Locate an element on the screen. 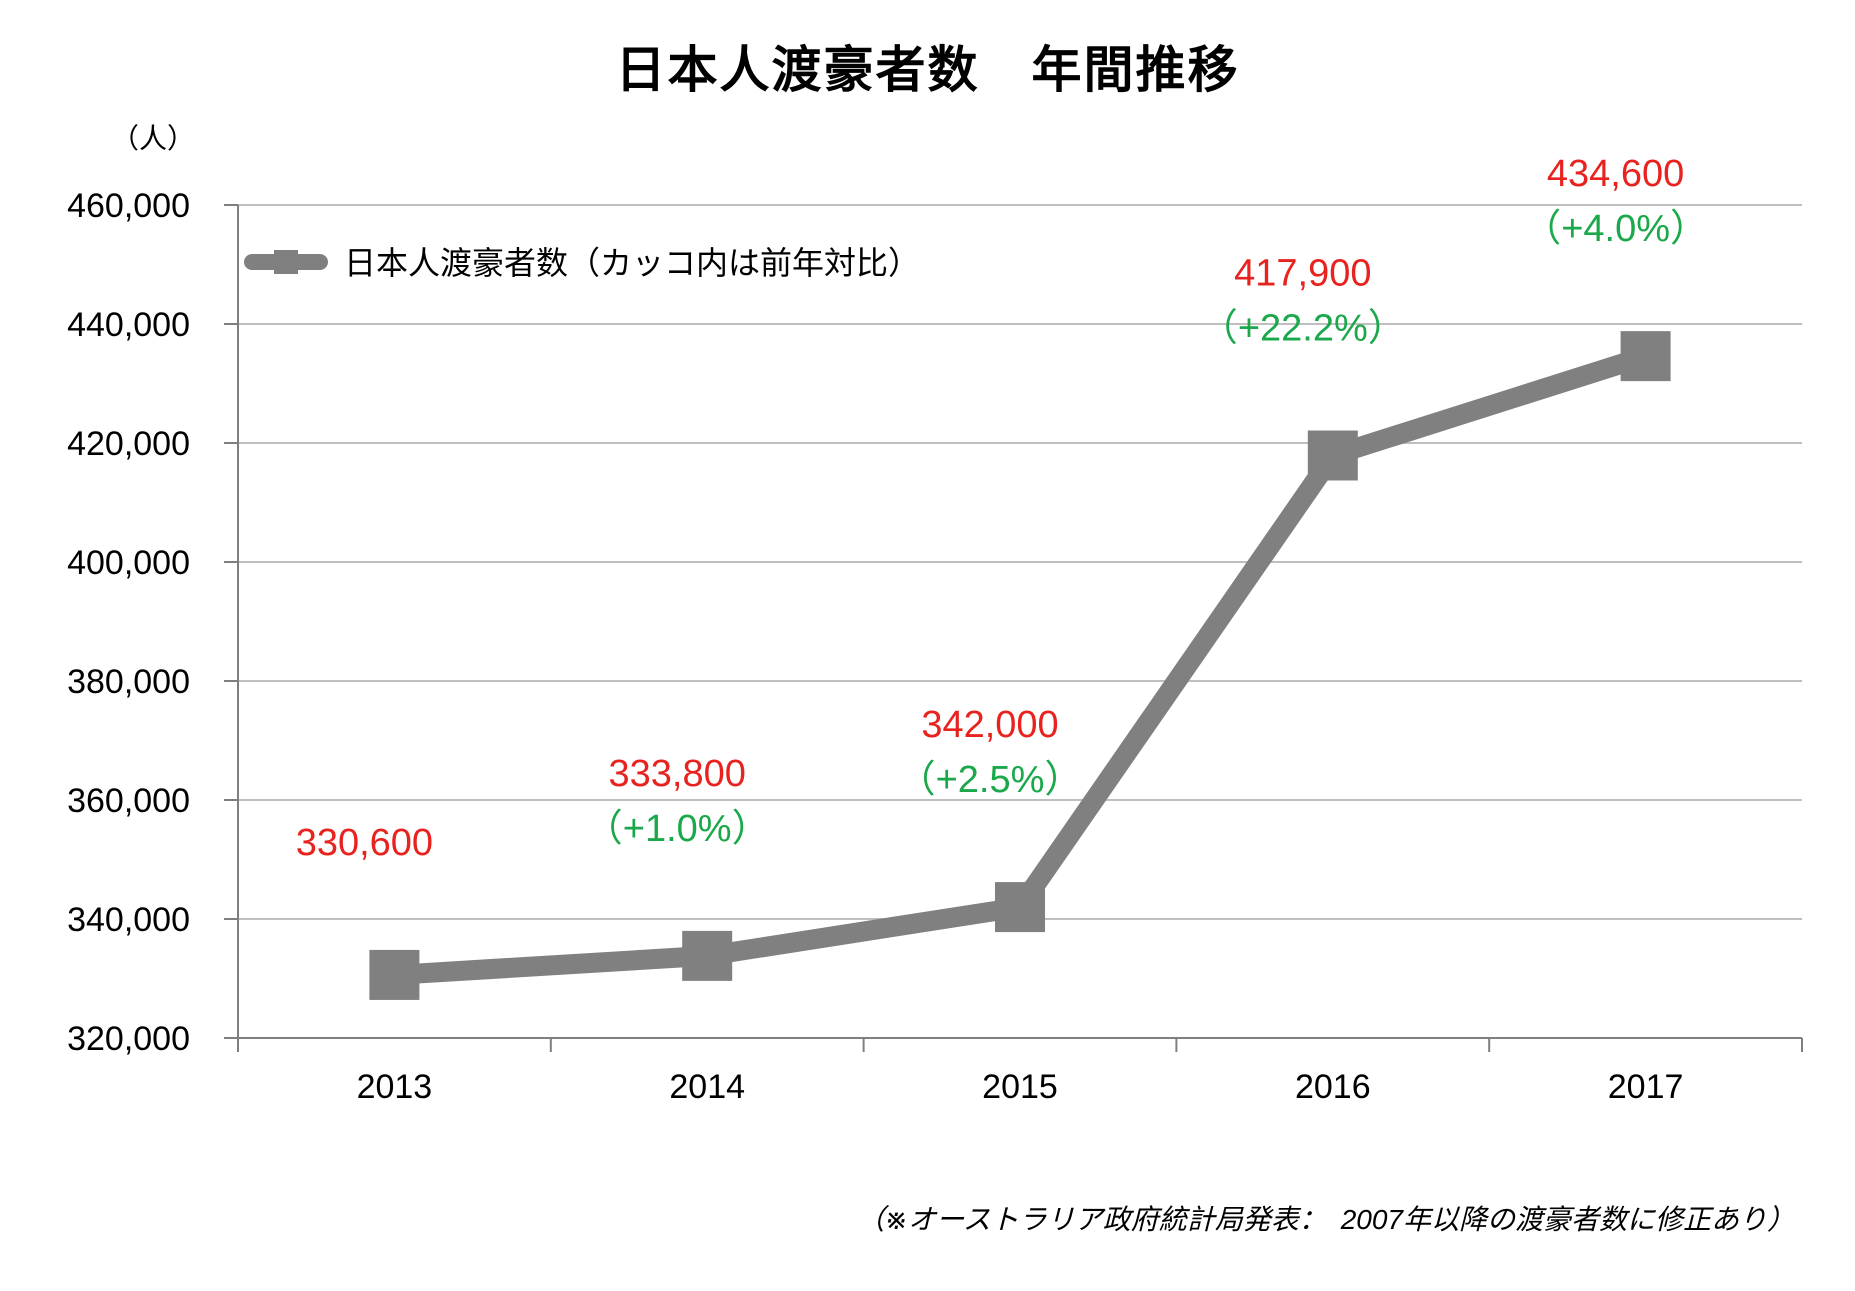 This screenshot has width=1855, height=1291. data-label-growth: （+22.2%） is located at coordinates (1303, 328).